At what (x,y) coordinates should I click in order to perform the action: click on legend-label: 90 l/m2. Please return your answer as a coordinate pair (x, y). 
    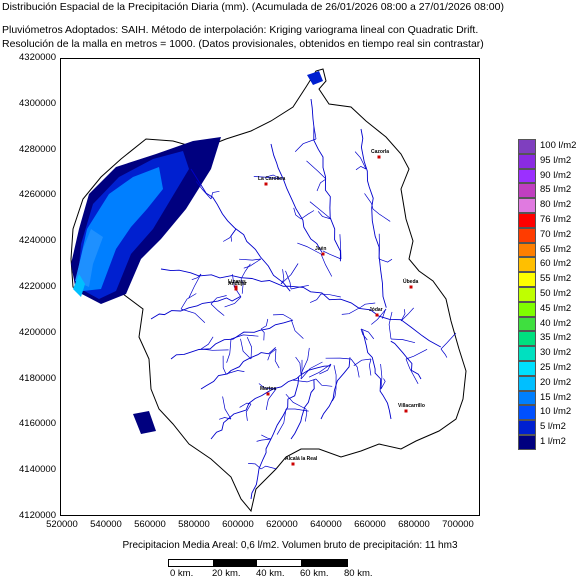
    Looking at the image, I should click on (556, 175).